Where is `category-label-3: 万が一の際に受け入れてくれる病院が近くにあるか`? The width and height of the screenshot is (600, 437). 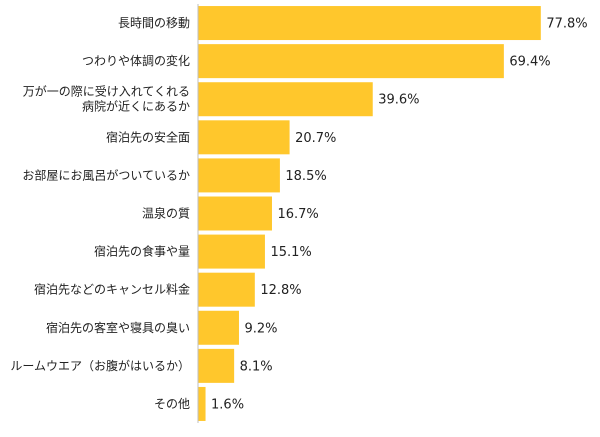 category-label-3: 万が一の際に受け入れてくれる病院が近くにあるか is located at coordinates (106, 99).